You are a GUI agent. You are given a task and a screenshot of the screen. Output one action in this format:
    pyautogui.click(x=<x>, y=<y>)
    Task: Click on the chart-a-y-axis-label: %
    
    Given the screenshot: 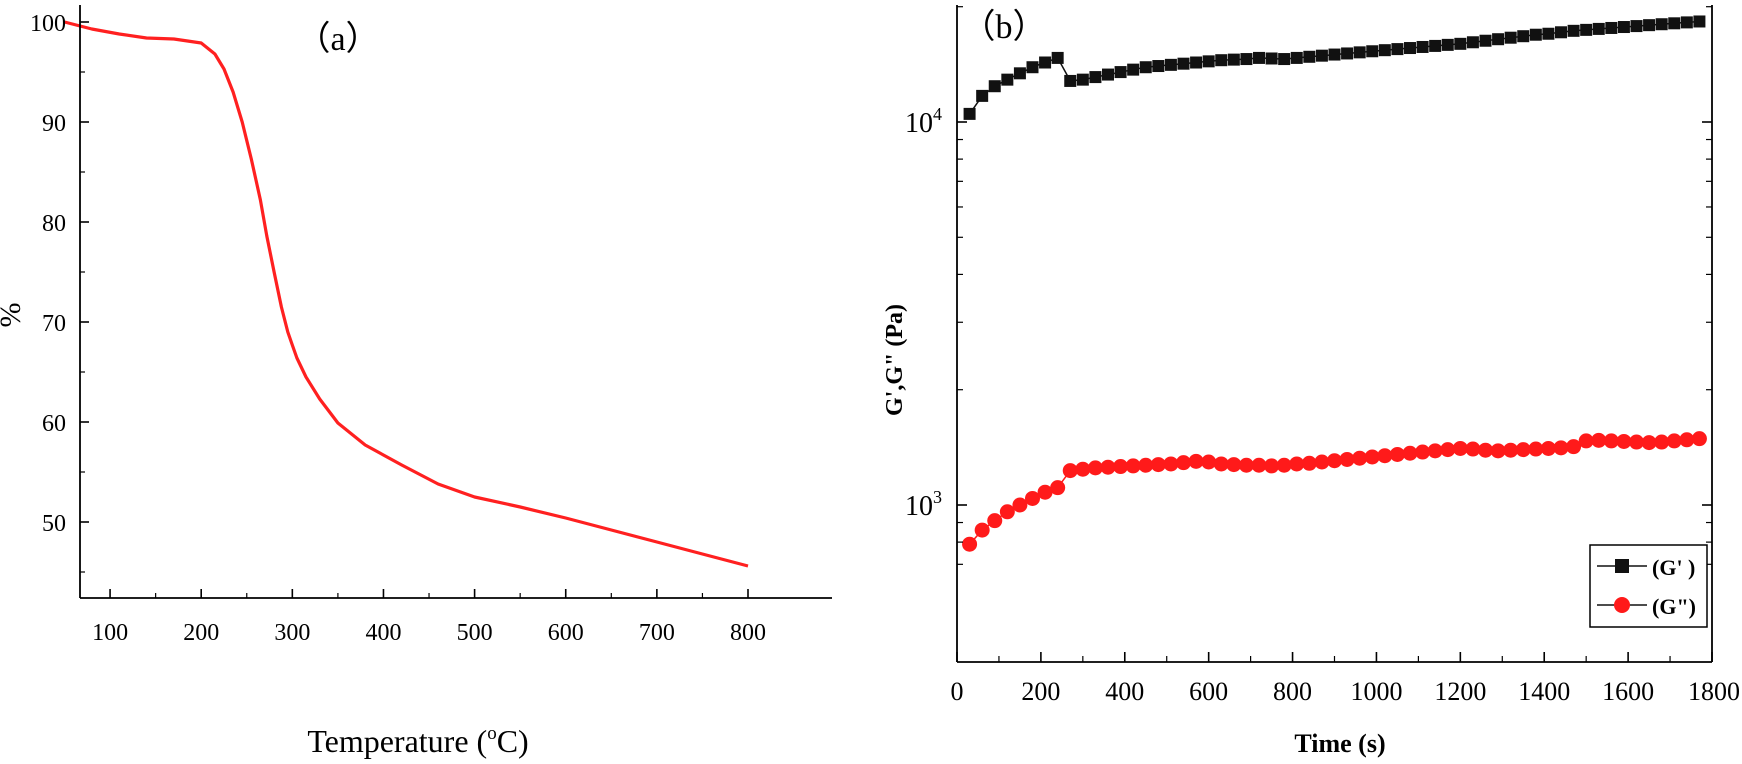 What is the action you would take?
    pyautogui.click(x=13, y=315)
    